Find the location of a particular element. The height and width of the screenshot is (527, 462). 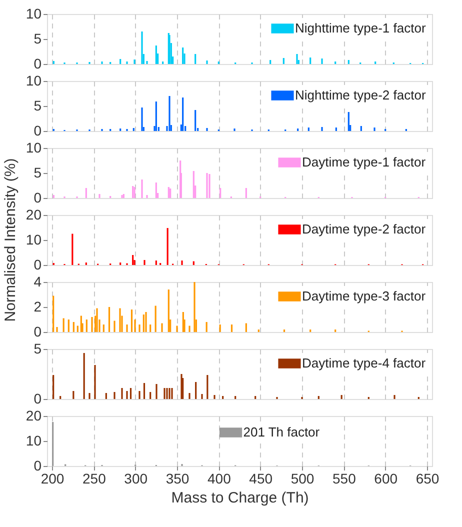

x-tick-label: 250 is located at coordinates (94, 478).